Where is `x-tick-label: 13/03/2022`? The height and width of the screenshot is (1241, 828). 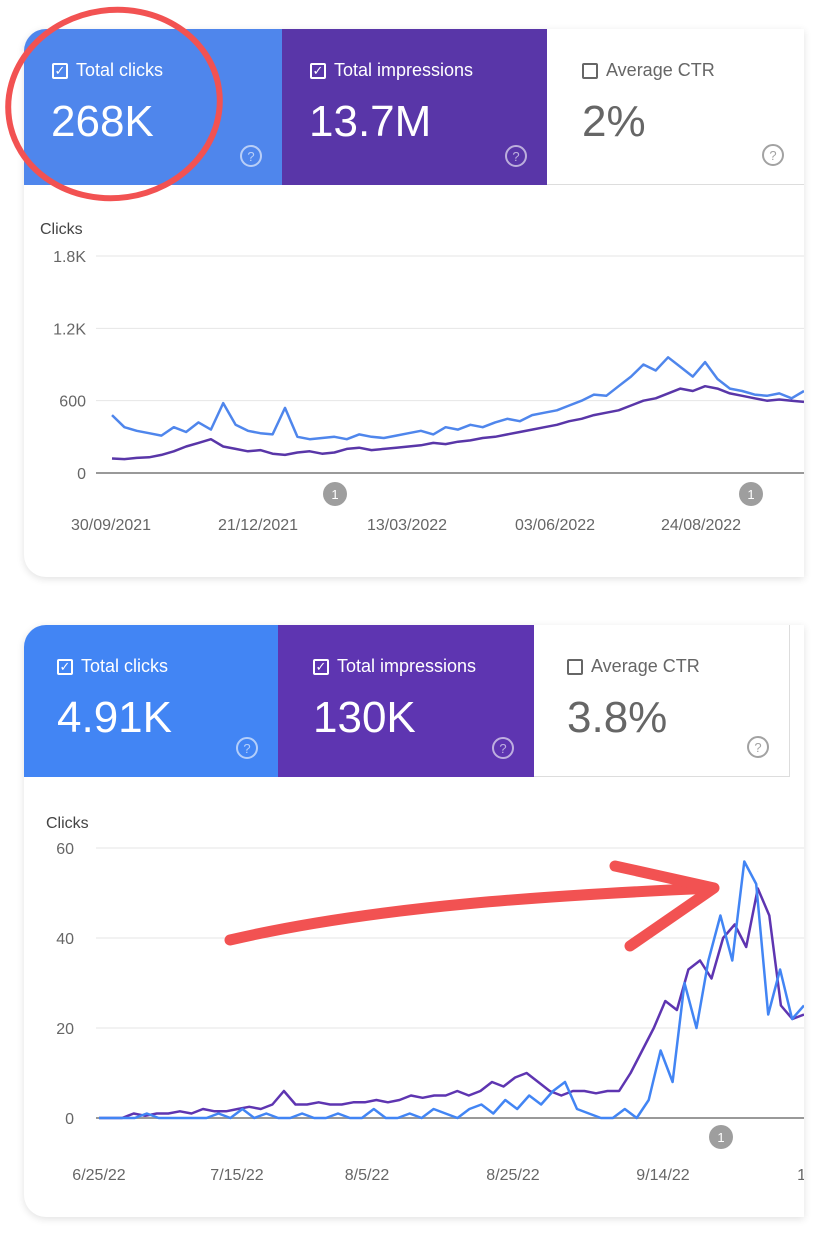
x-tick-label: 13/03/2022 is located at coordinates (407, 525).